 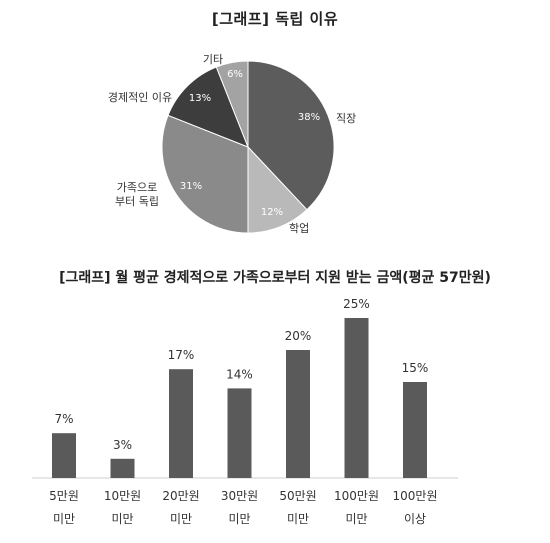 What do you see at coordinates (63, 419) in the screenshot?
I see `bar-value-label: 7%` at bounding box center [63, 419].